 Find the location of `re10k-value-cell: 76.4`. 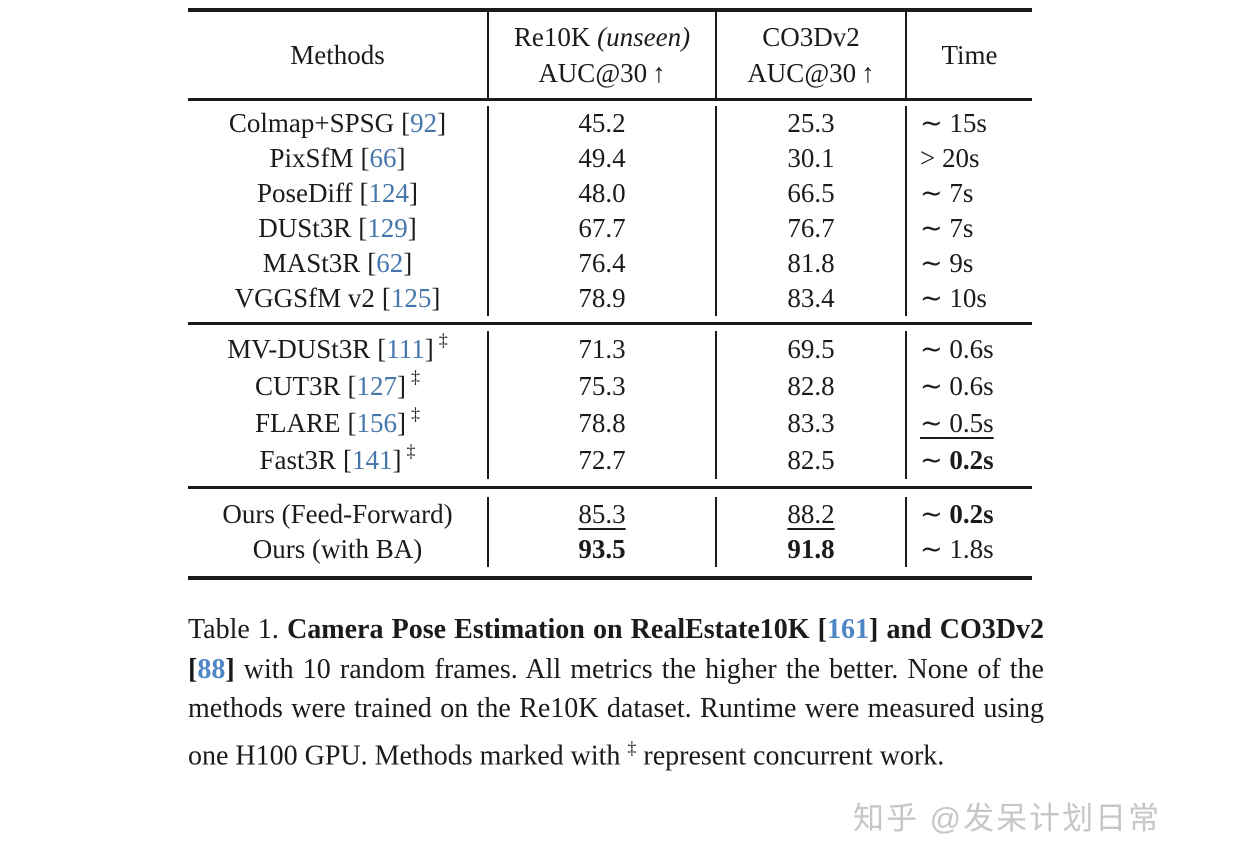

re10k-value-cell: 76.4 is located at coordinates (601, 263).